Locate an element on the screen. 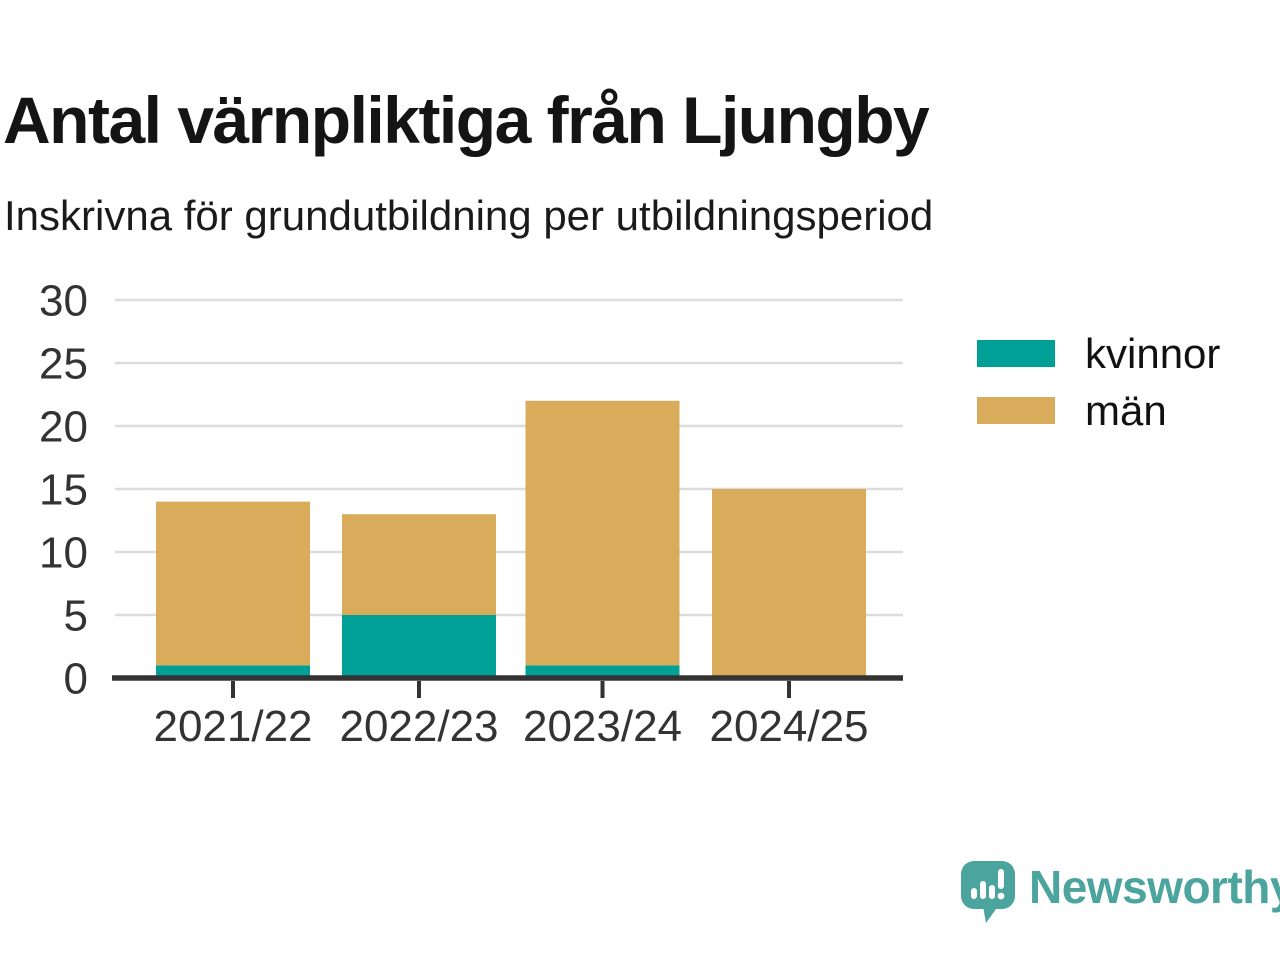  y-tick-label-30: 30 is located at coordinates (63, 300).